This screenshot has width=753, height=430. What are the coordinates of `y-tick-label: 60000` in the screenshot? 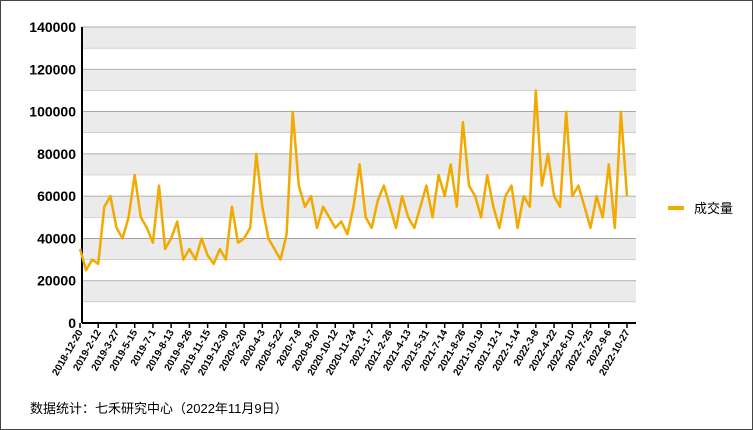 It's located at (56, 196).